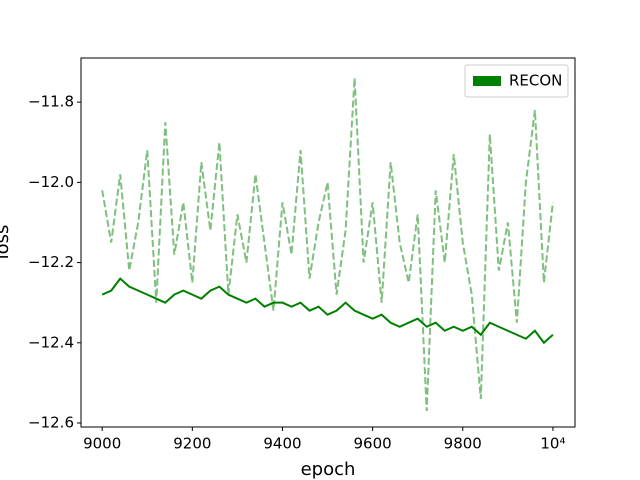 The image size is (640, 480). Describe the element at coordinates (51, 182) in the screenshot. I see `y-tick-label: −12.0` at that location.